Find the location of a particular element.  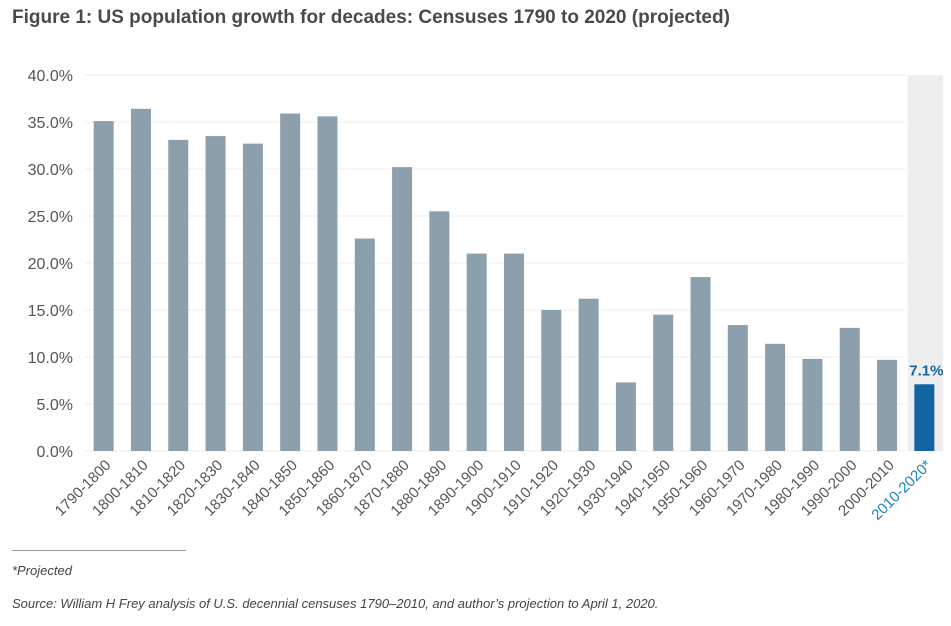

footnote-divider is located at coordinates (99, 550).